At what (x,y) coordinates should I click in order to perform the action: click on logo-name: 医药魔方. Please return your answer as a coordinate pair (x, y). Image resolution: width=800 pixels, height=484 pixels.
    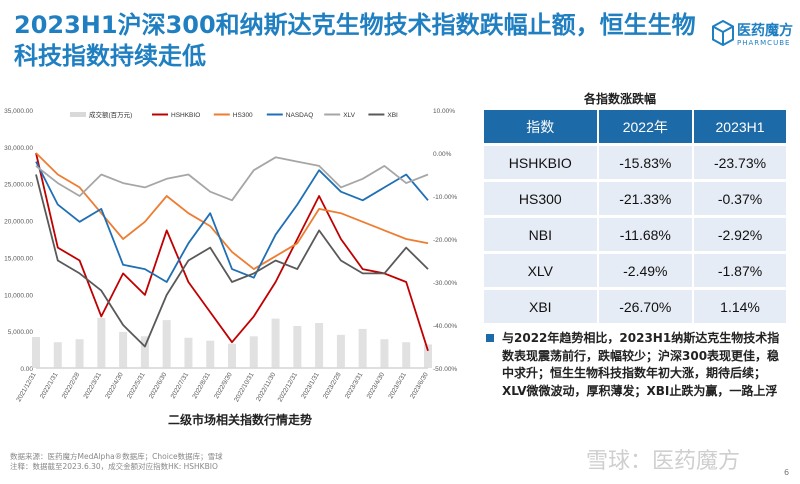
    Looking at the image, I should click on (765, 31).